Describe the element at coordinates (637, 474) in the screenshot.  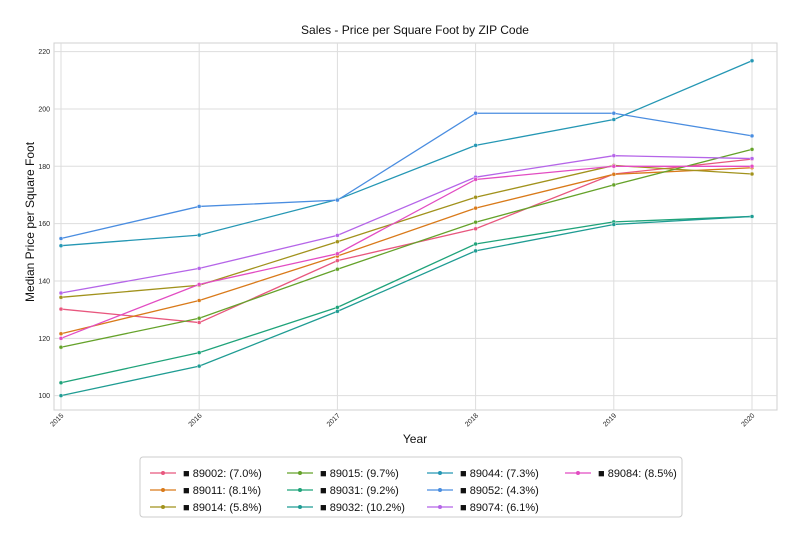
I see `legend-entry: ■ 89084: (8.5%)` at that location.